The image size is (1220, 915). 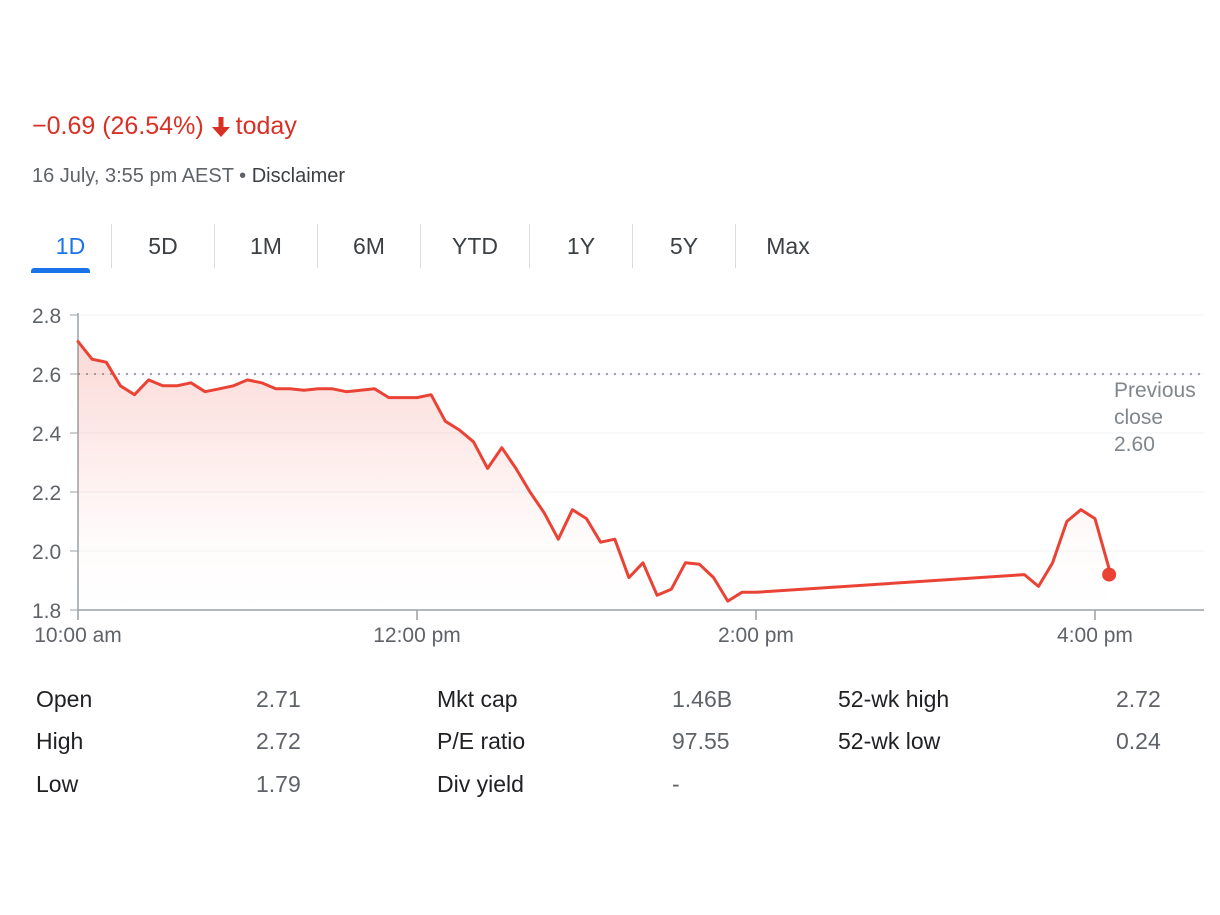 I want to click on tab-label: 5Y, so click(x=684, y=245).